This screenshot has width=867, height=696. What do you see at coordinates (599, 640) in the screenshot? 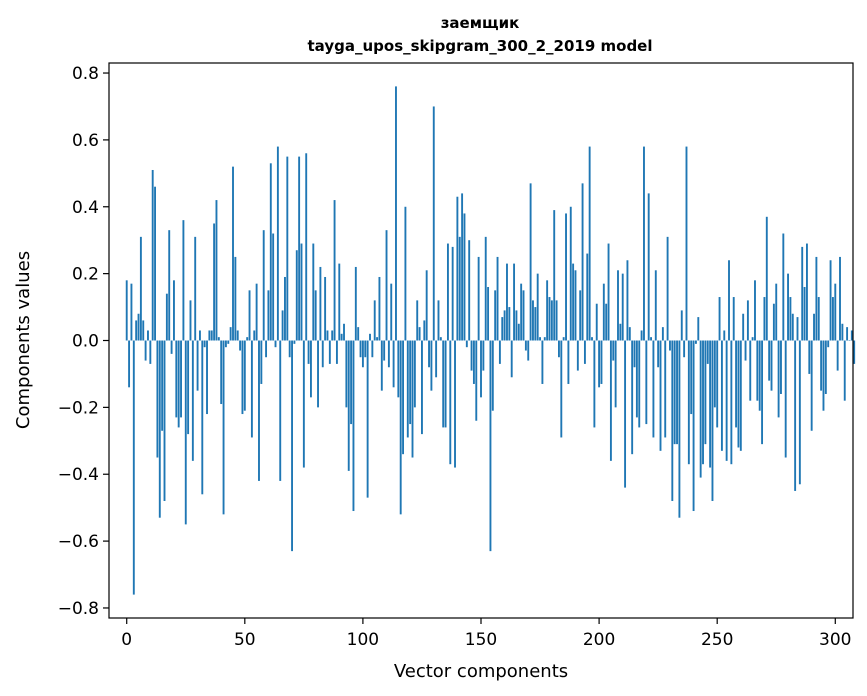
I see `x-tick-label: 200` at bounding box center [599, 640].